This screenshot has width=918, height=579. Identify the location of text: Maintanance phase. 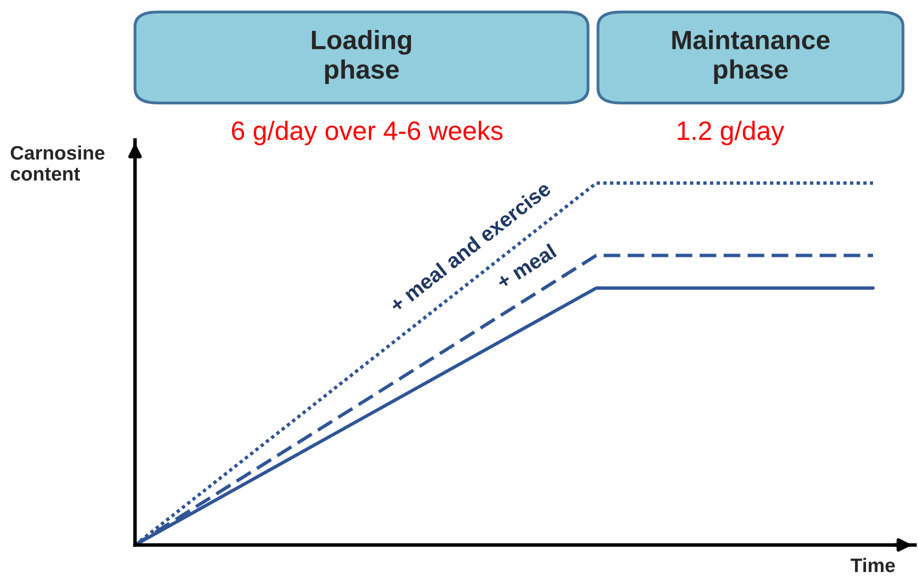
(751, 57).